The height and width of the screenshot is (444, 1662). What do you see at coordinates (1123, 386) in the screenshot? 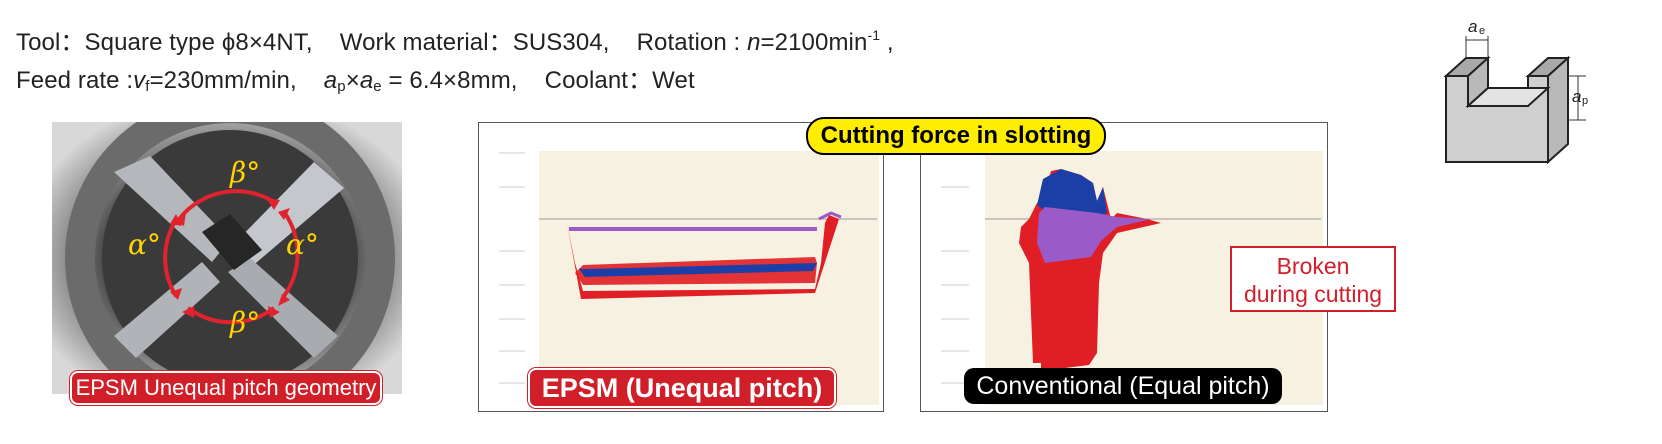
I see `conventional-label: Conventional (Equal pitch)` at bounding box center [1123, 386].